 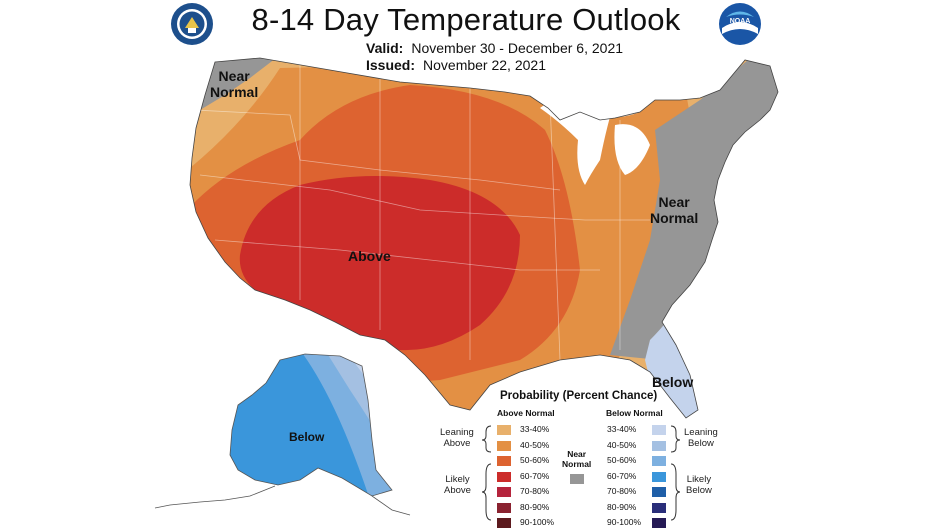 I want to click on legend-below-label: 70-80%, so click(x=622, y=491).